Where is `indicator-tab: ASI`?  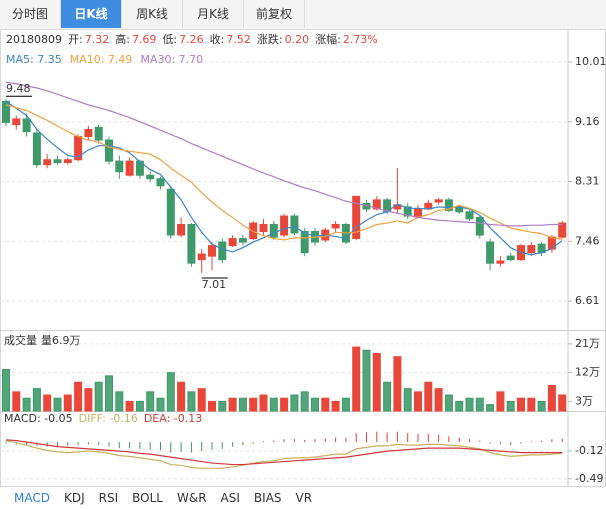
indicator-tab: ASI is located at coordinates (230, 498).